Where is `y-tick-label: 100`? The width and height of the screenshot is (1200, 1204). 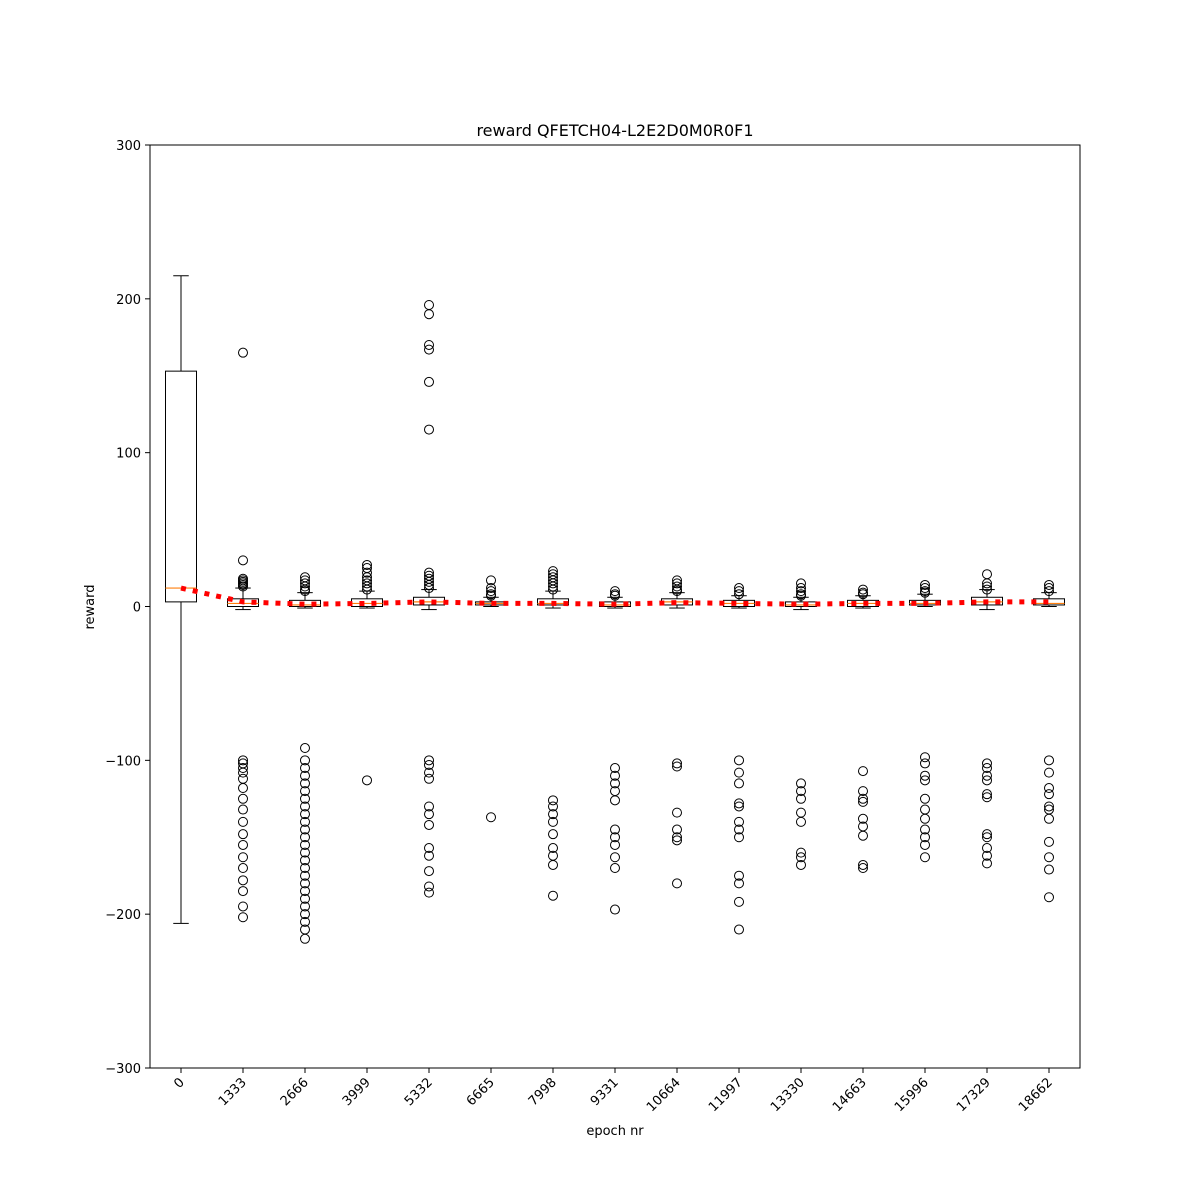 y-tick-label: 100 is located at coordinates (128, 454).